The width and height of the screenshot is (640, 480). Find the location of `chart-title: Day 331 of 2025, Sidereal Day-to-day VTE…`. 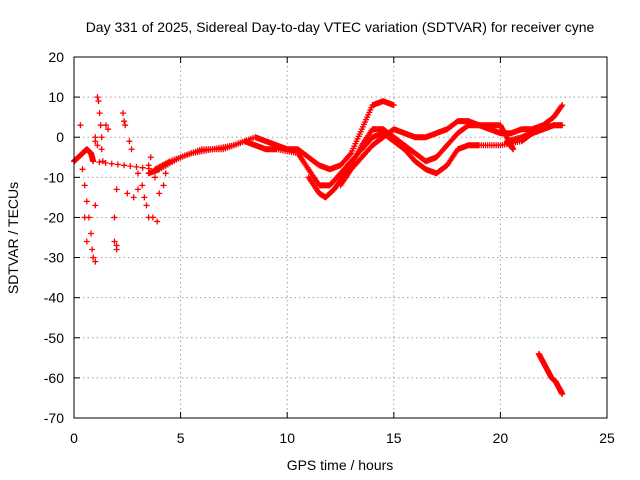

chart-title: Day 331 of 2025, Sidereal Day-to-day VTE… is located at coordinates (340, 27).